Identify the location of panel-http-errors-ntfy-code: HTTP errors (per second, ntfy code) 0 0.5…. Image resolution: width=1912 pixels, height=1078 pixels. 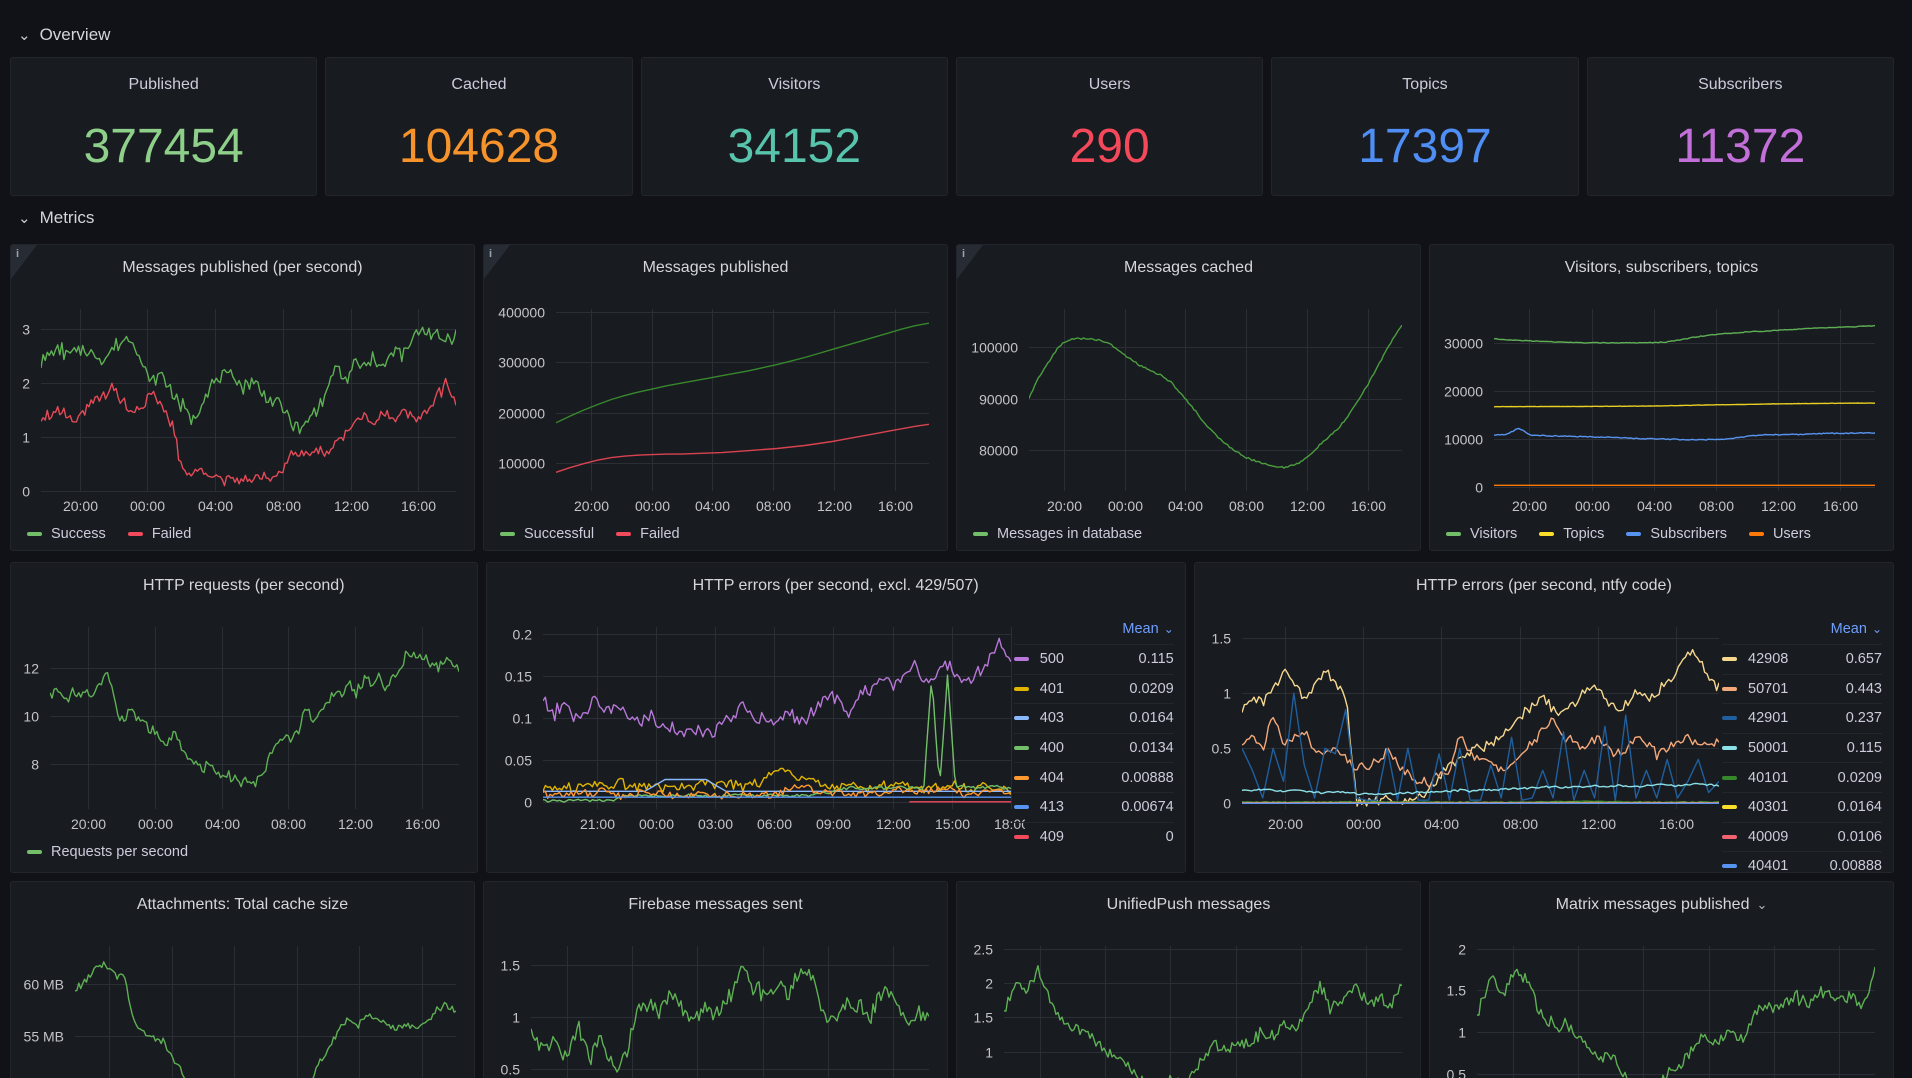
(1543, 717).